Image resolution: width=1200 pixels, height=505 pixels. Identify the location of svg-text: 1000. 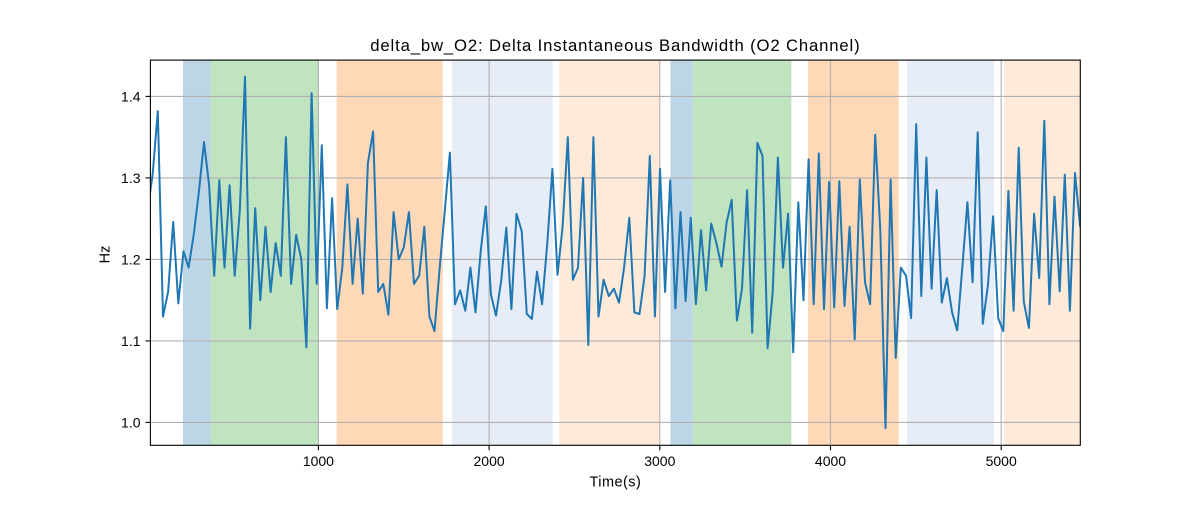
(318, 461).